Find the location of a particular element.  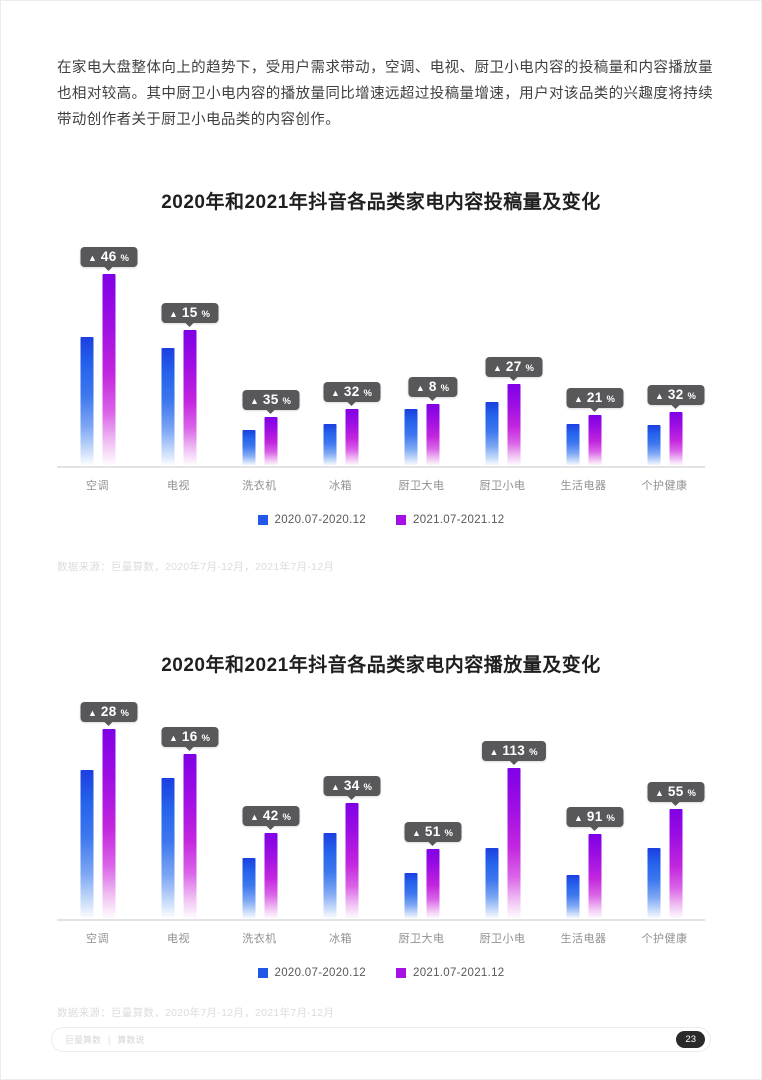

bar-group-生活电器: ▲ 91% is located at coordinates (583, 809).